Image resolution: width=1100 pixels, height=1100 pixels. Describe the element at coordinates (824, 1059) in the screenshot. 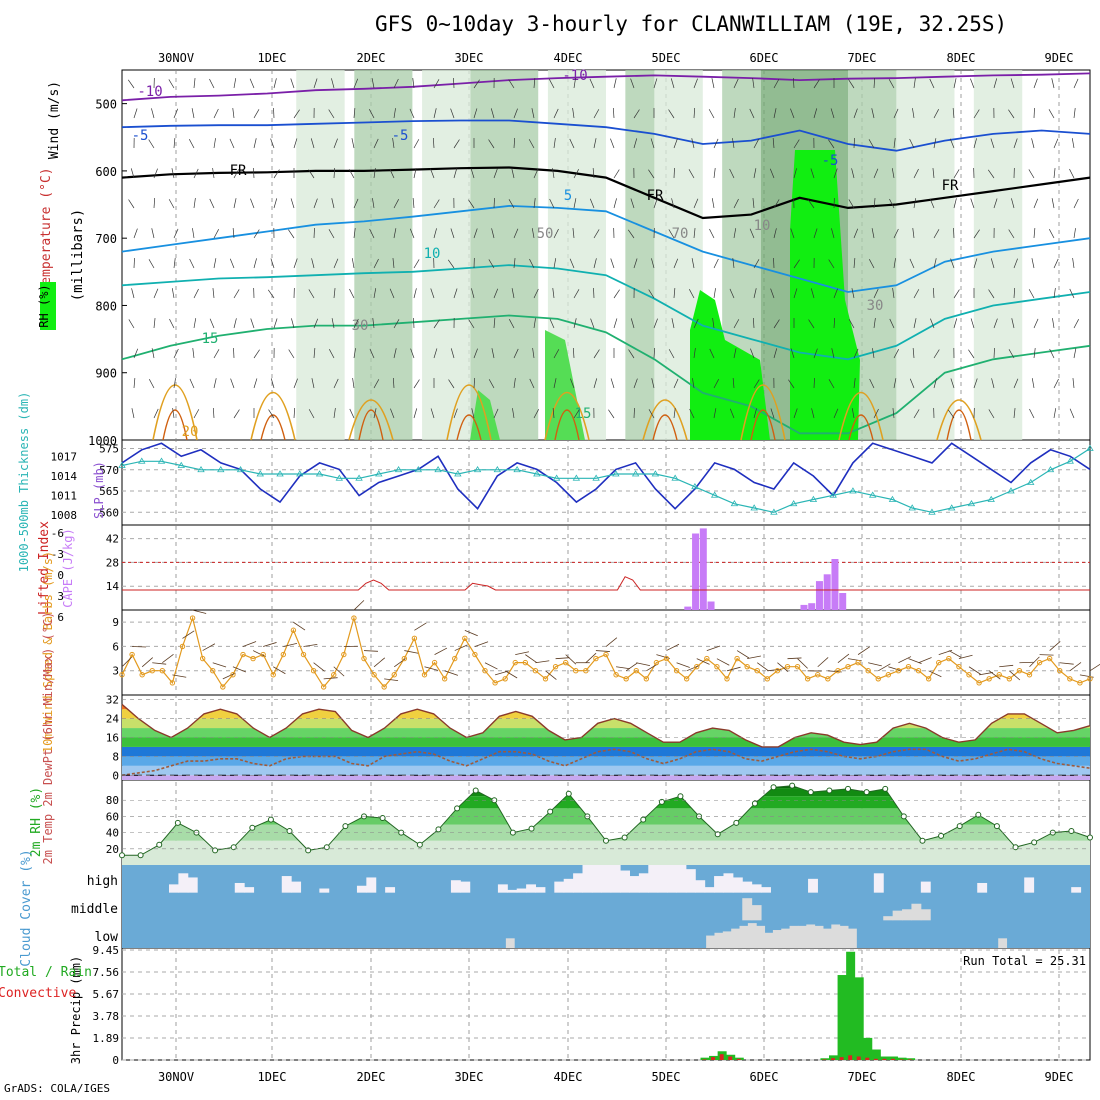

I see `precip-convective-bar` at that location.